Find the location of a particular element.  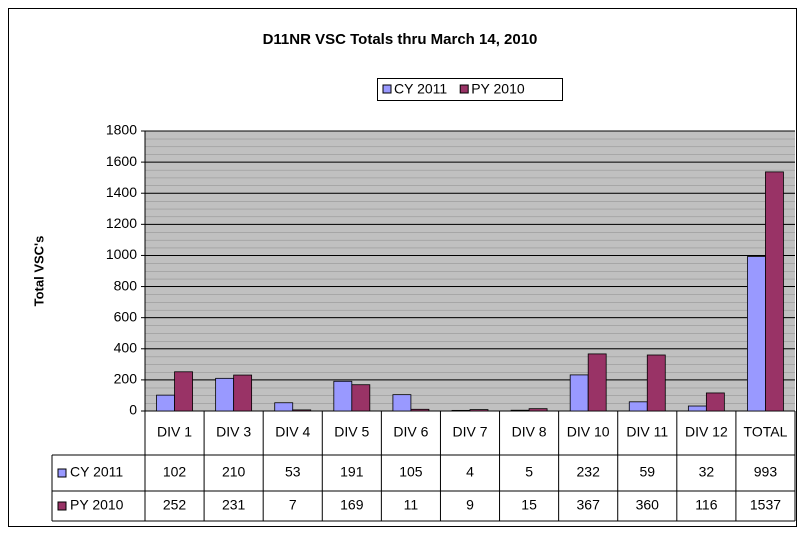

y-tick-label: 1600 is located at coordinates (121, 161).